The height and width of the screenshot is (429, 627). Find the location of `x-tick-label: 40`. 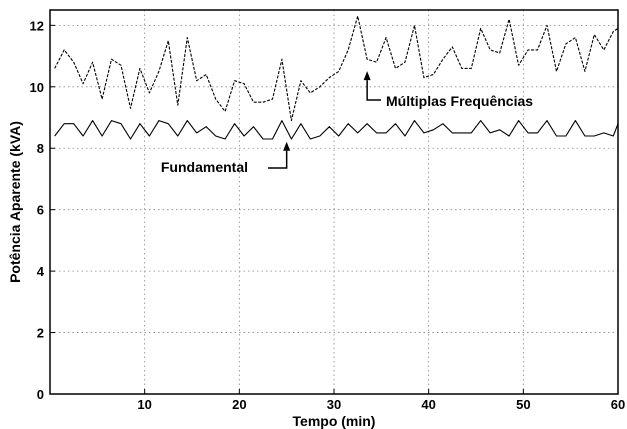

x-tick-label: 40 is located at coordinates (428, 404).